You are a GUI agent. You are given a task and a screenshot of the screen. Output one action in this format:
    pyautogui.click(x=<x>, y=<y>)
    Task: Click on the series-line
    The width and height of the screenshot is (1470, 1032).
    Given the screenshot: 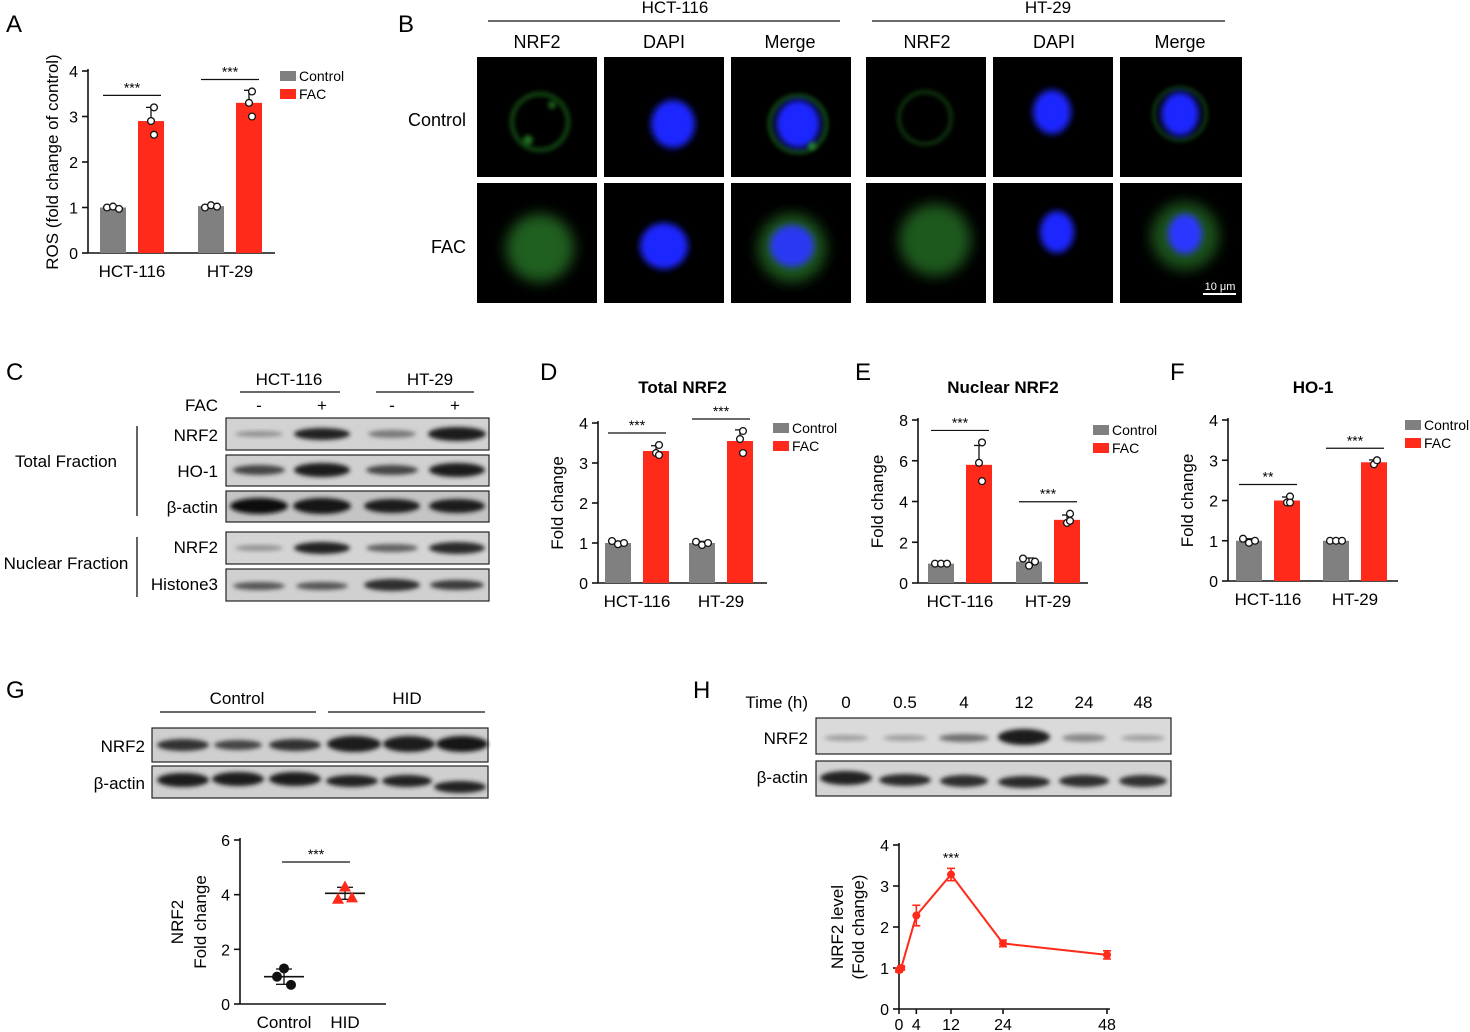 What is the action you would take?
    pyautogui.click(x=1003, y=921)
    